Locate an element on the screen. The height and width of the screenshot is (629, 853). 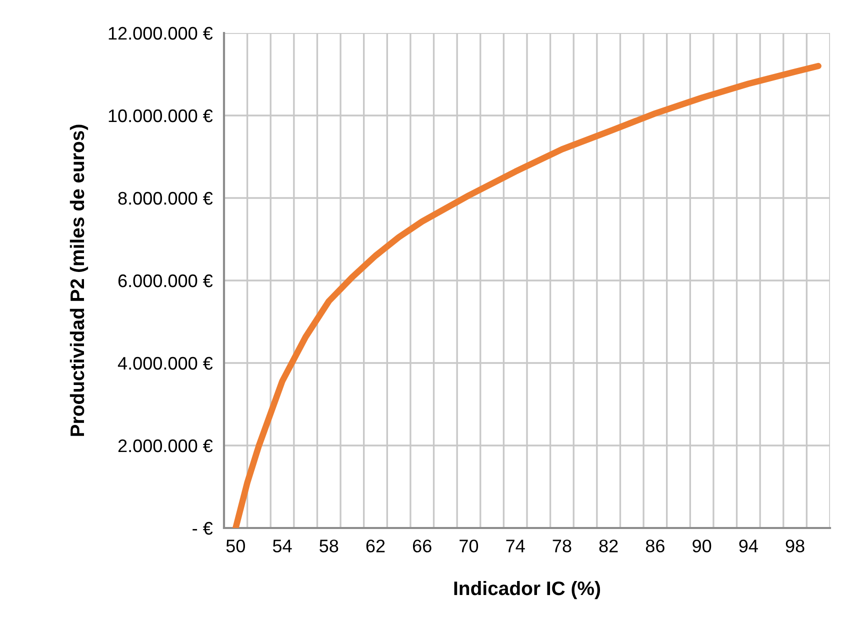
x-tick-label: 90 is located at coordinates (702, 546).